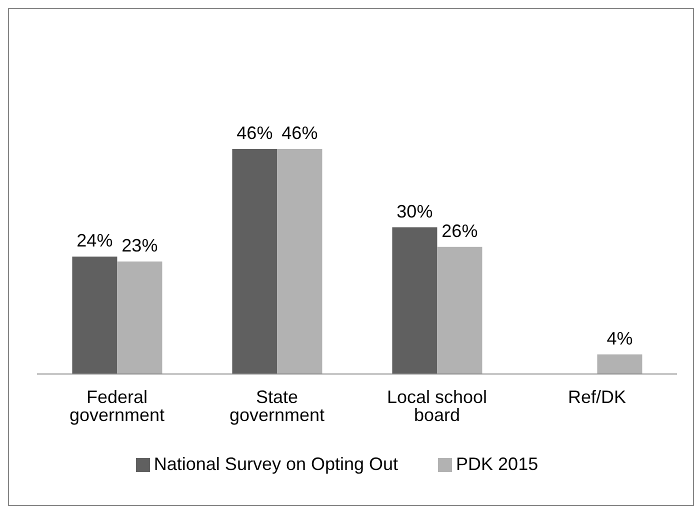 The image size is (700, 512). What do you see at coordinates (497, 464) in the screenshot?
I see `legend-label: PDK 2015` at bounding box center [497, 464].